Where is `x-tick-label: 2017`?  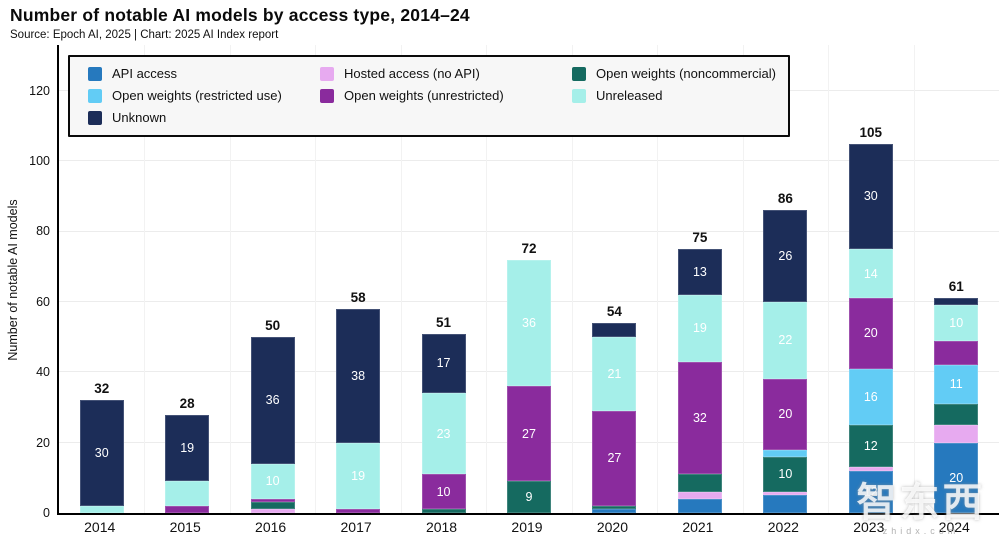 x-tick-label: 2017 is located at coordinates (356, 527).